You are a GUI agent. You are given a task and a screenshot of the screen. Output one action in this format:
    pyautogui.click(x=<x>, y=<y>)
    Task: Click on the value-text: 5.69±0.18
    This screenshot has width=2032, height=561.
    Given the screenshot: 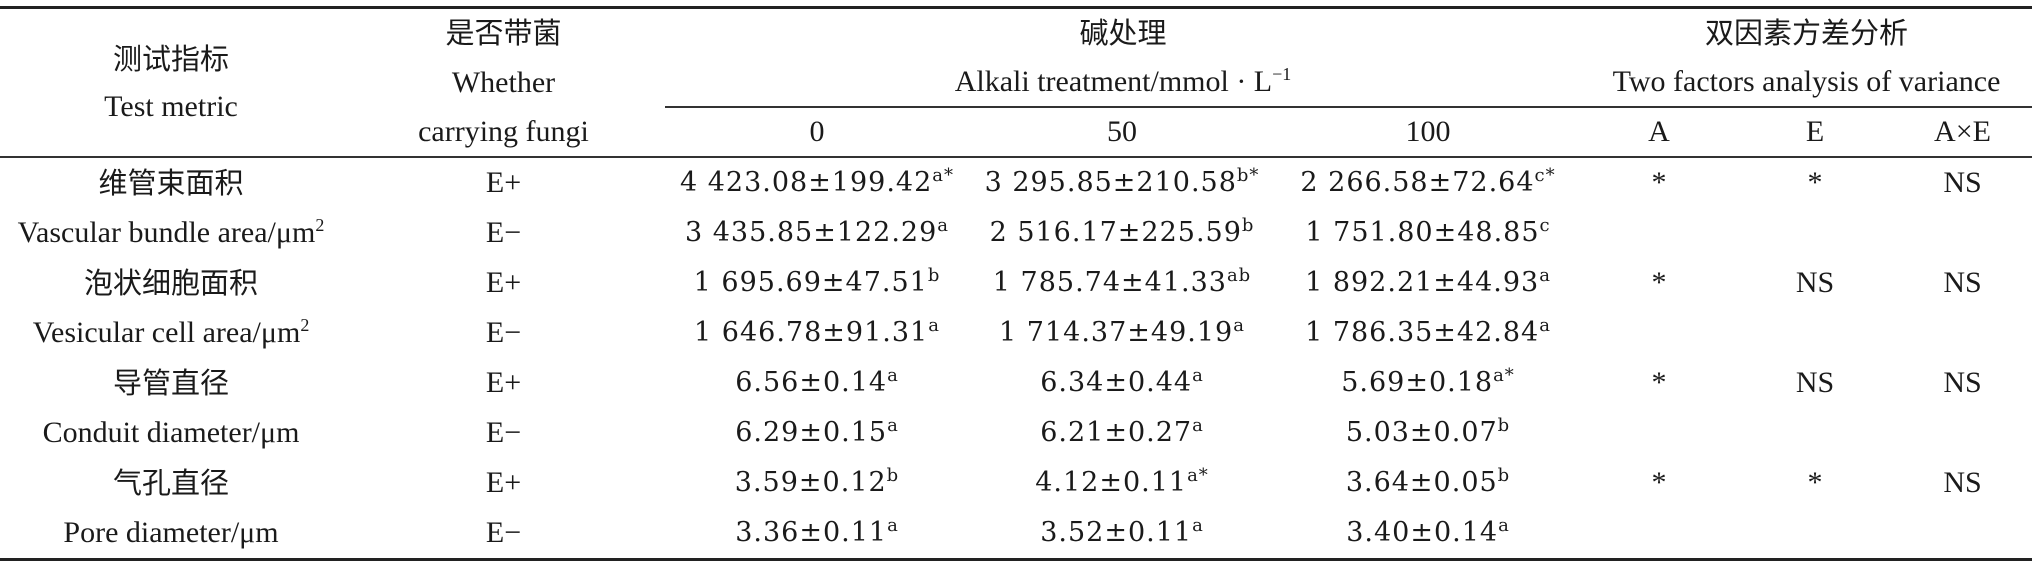 What is the action you would take?
    pyautogui.click(x=1417, y=382)
    